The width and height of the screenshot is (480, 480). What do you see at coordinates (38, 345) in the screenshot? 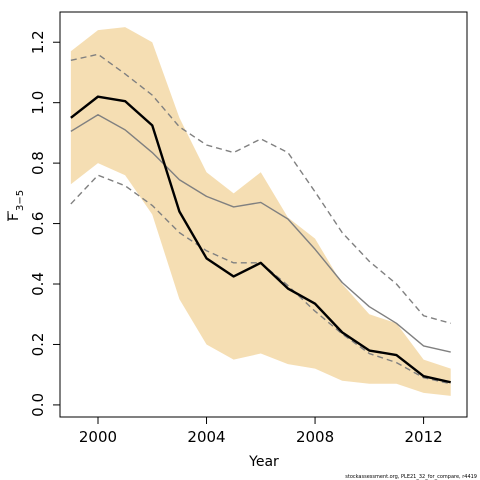
I see `y-tick-label: 0.2` at bounding box center [38, 345].